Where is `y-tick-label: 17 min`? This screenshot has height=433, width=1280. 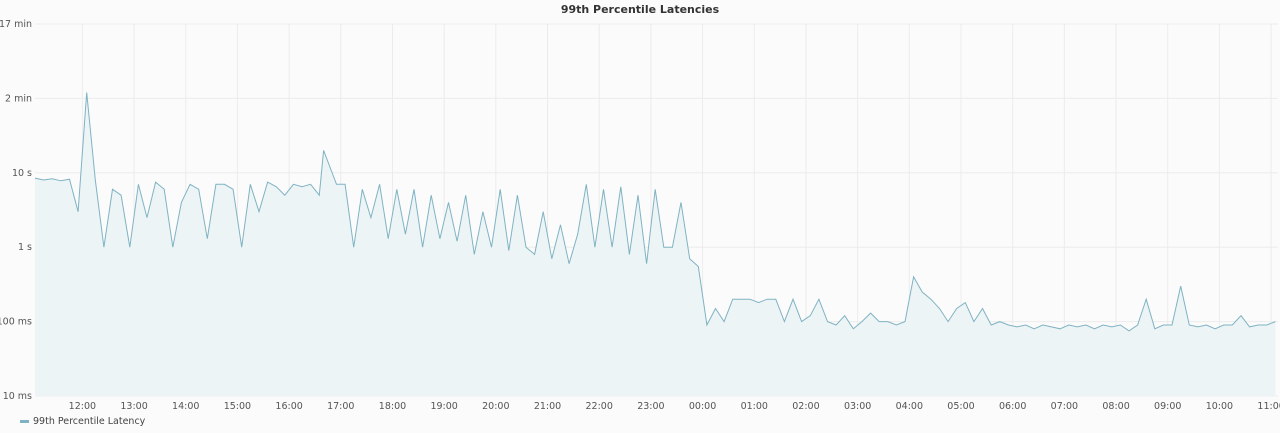
y-tick-label: 17 min is located at coordinates (16, 24).